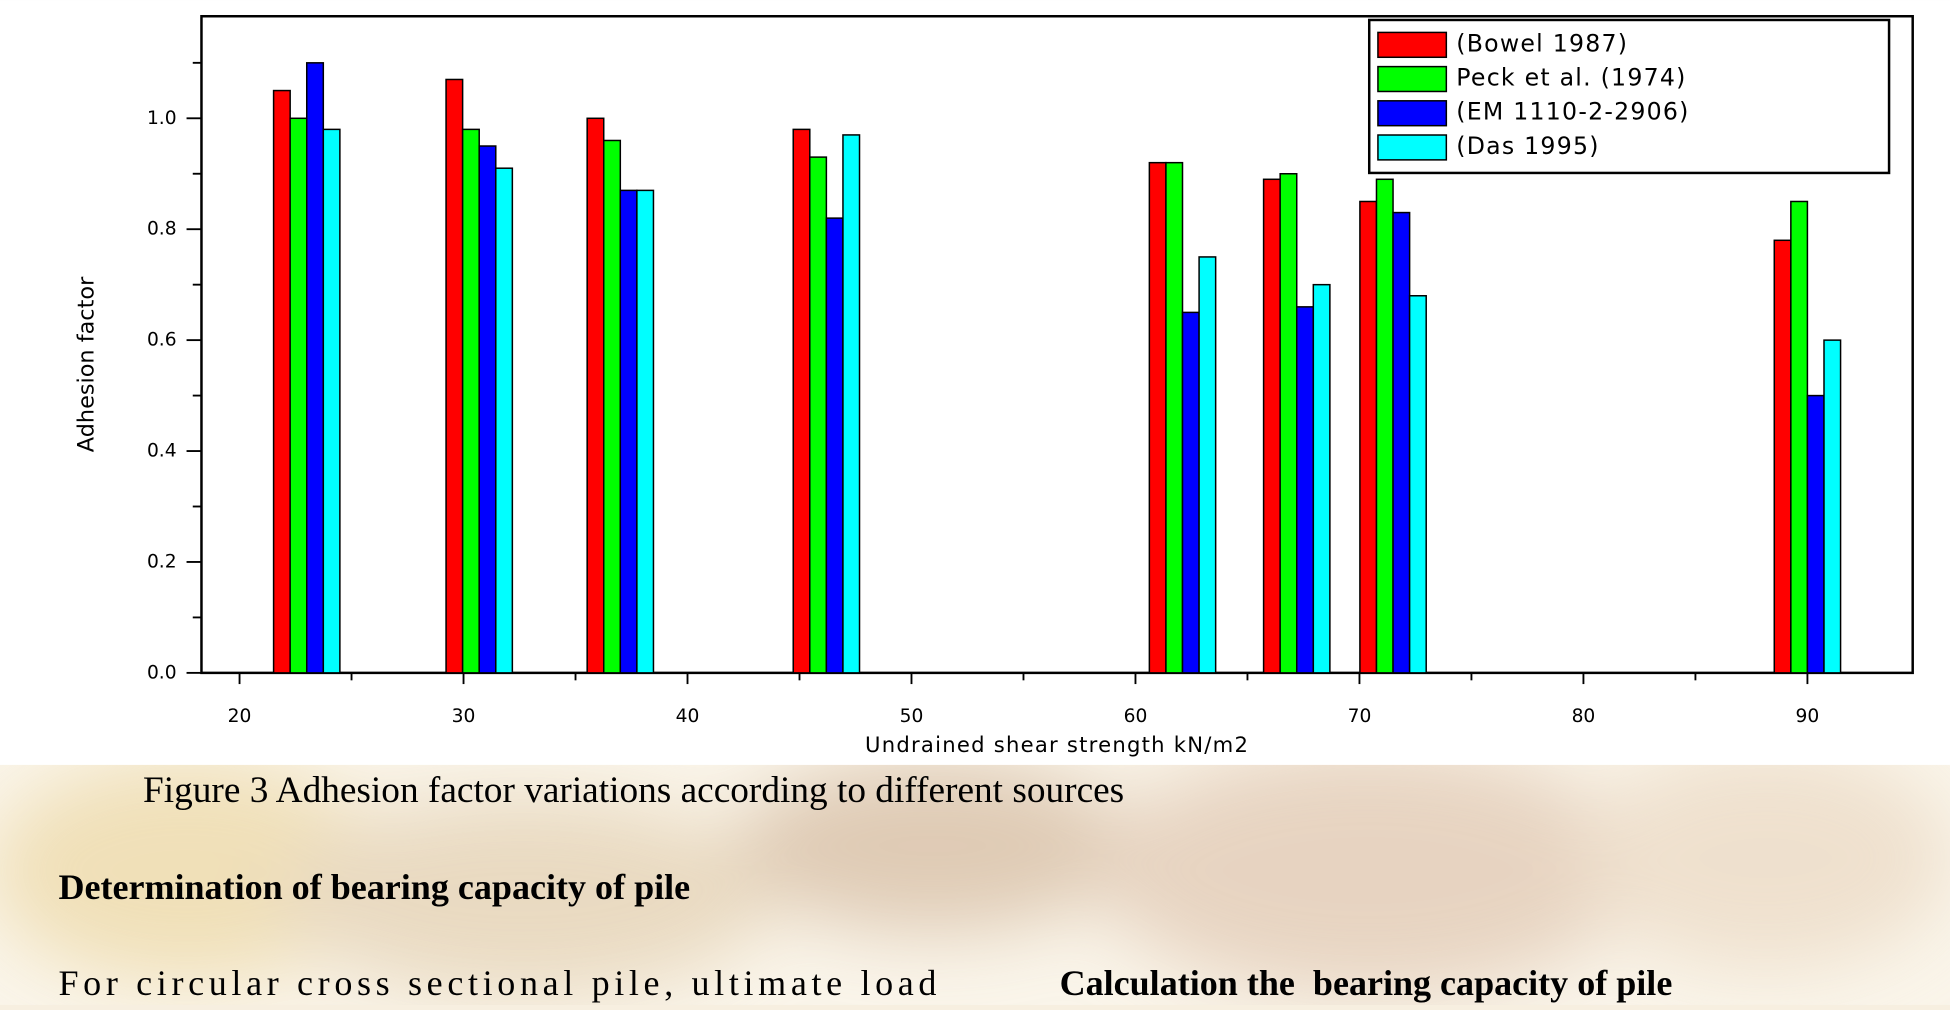  Describe the element at coordinates (162, 451) in the screenshot. I see `y-tick-label: 0.4` at that location.